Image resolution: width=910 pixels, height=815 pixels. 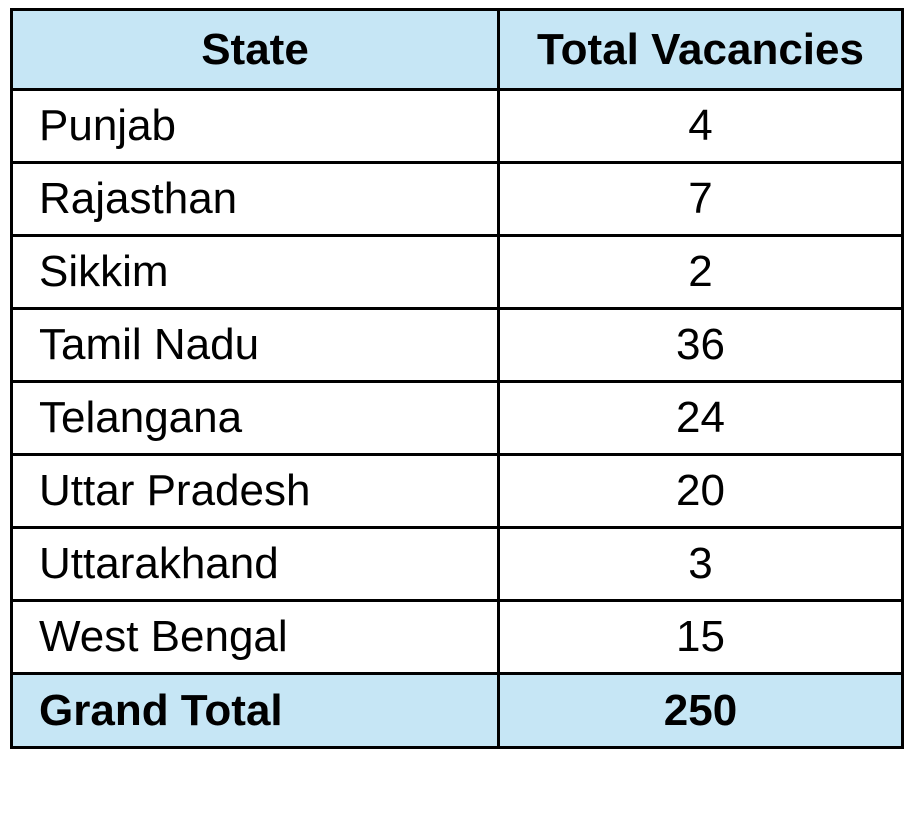 I want to click on state-cell: West Bengal, so click(x=255, y=637).